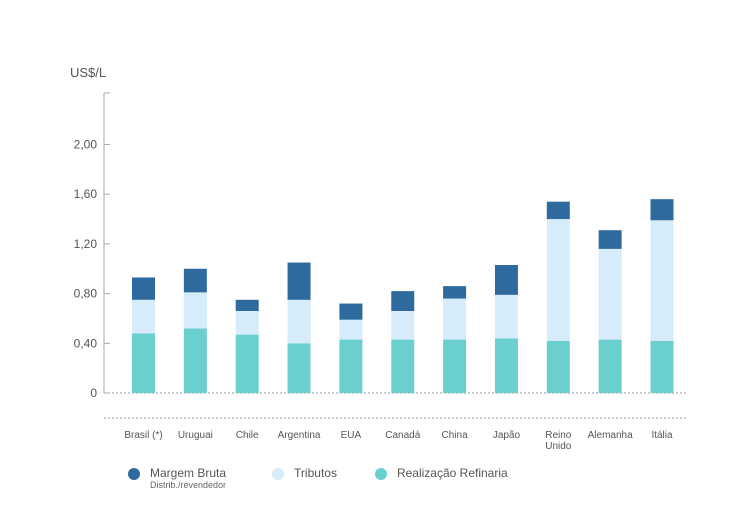  I want to click on legend-sublabel-margem-bruta: Distrib./revendedor, so click(188, 485).